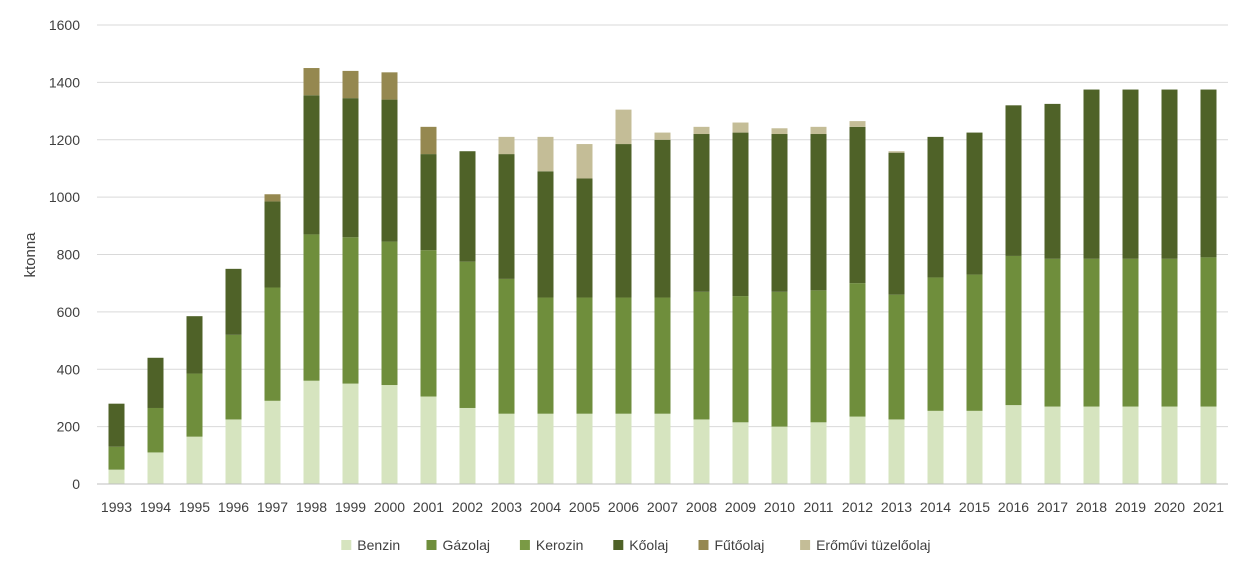  I want to click on x-tick-label: 1993, so click(116, 507).